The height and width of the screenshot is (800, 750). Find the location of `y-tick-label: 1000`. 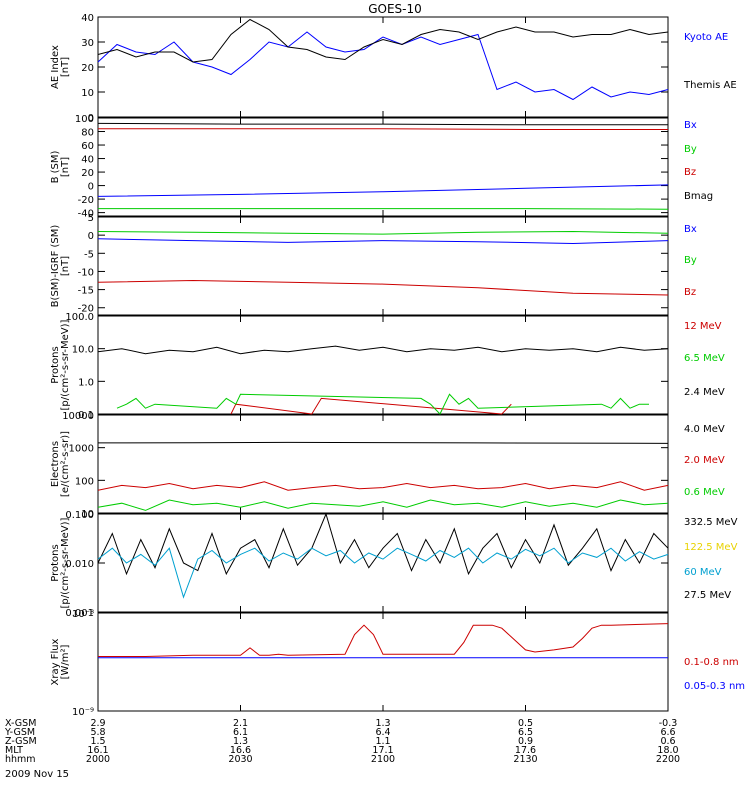

y-tick-label: 1000 is located at coordinates (81, 449).